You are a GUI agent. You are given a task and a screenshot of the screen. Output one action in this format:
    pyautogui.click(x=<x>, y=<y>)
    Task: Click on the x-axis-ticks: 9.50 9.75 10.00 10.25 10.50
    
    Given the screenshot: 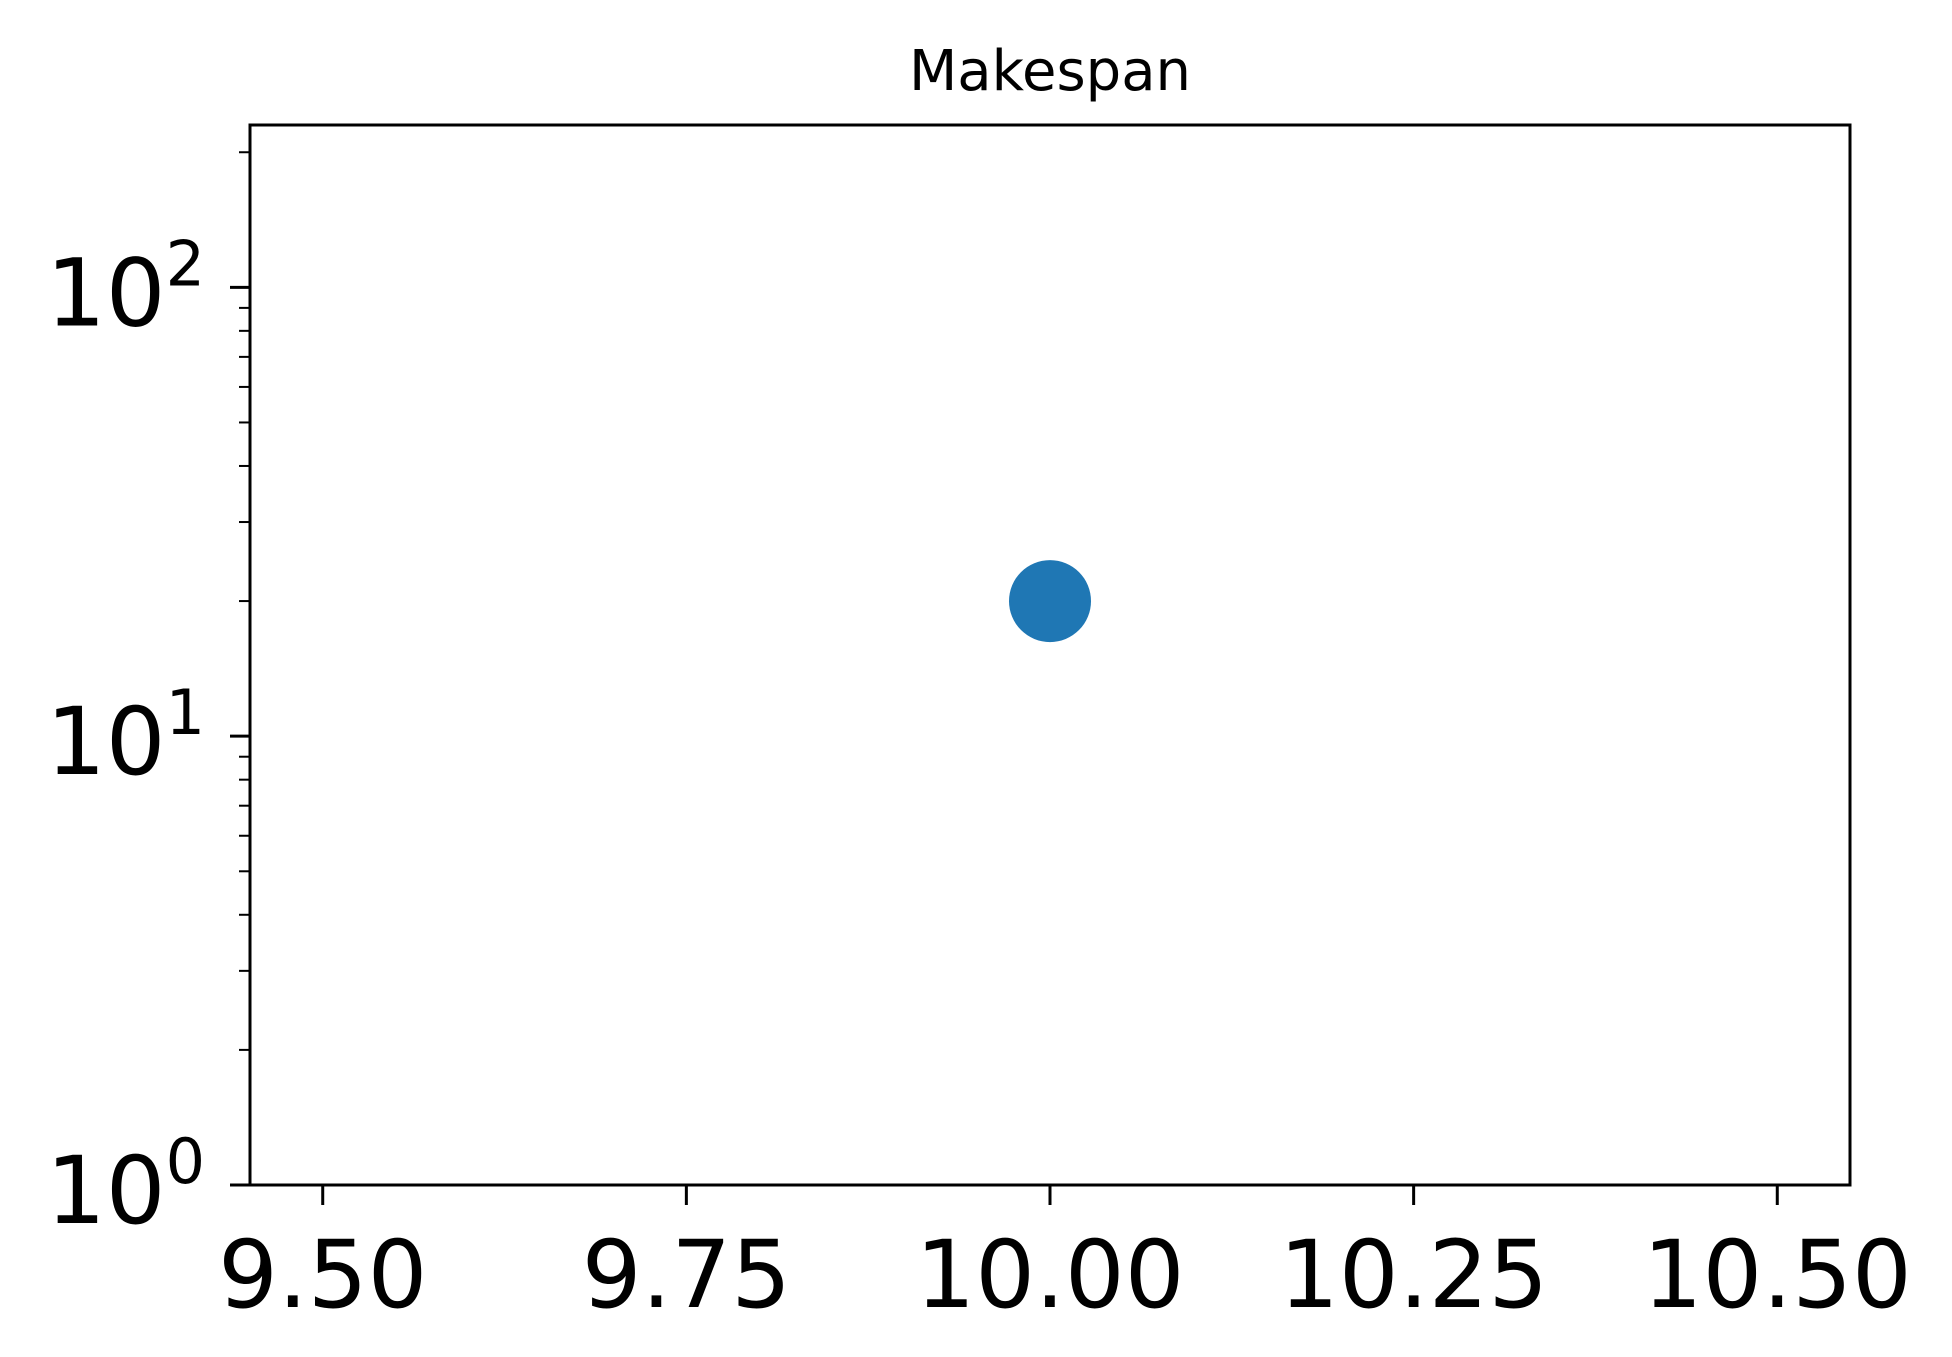 What is the action you would take?
    pyautogui.click(x=1065, y=1257)
    